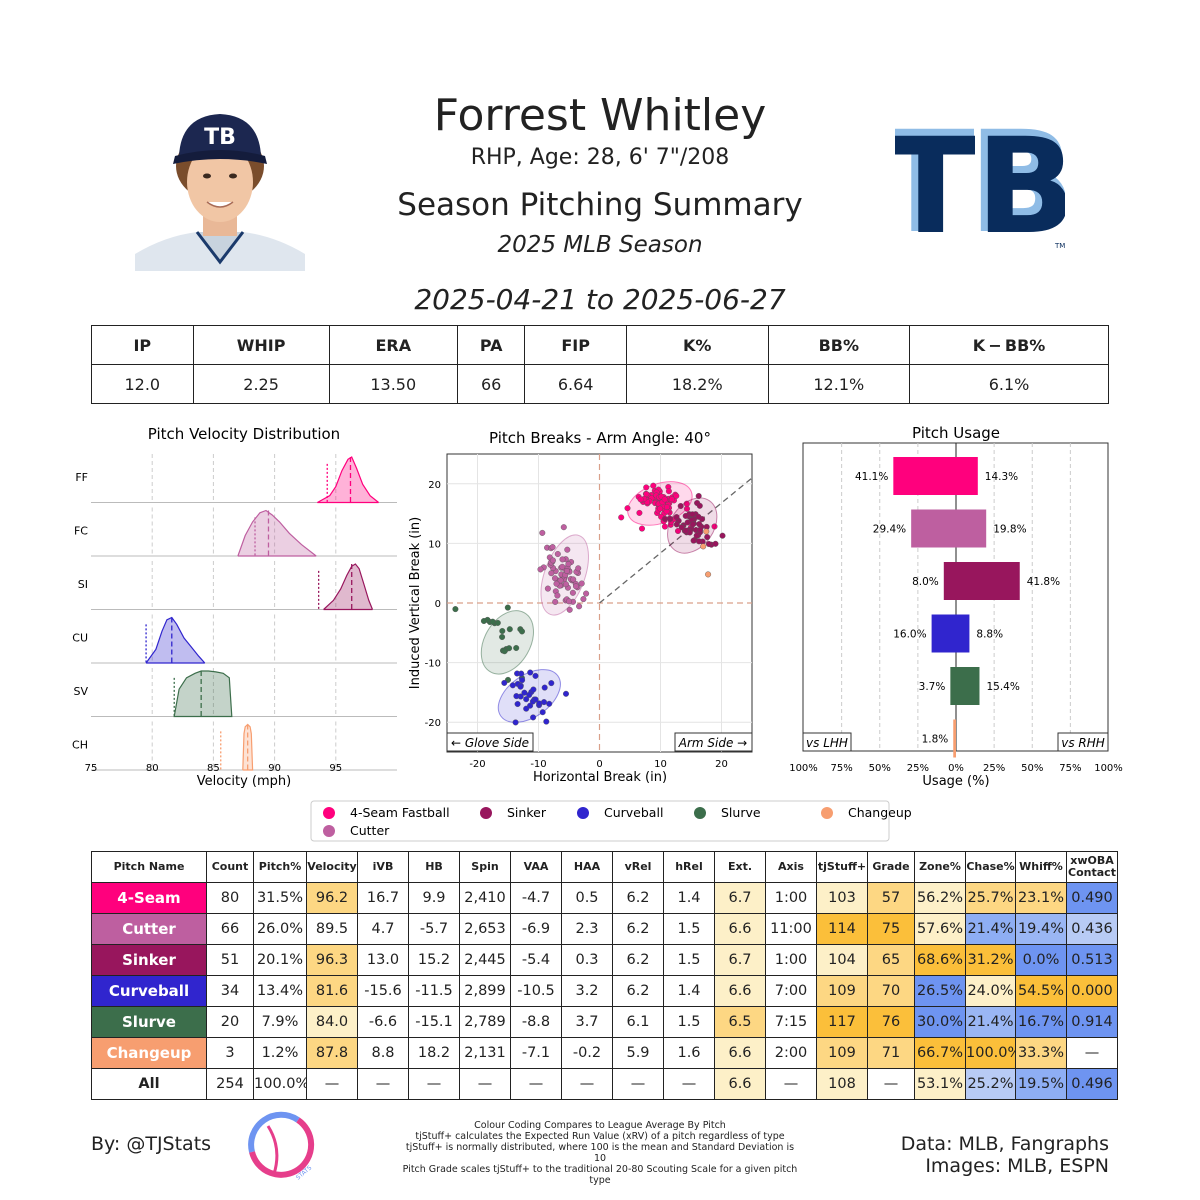 This screenshot has height=1200, width=1200. I want to click on stat-header: FIP, so click(575, 345).